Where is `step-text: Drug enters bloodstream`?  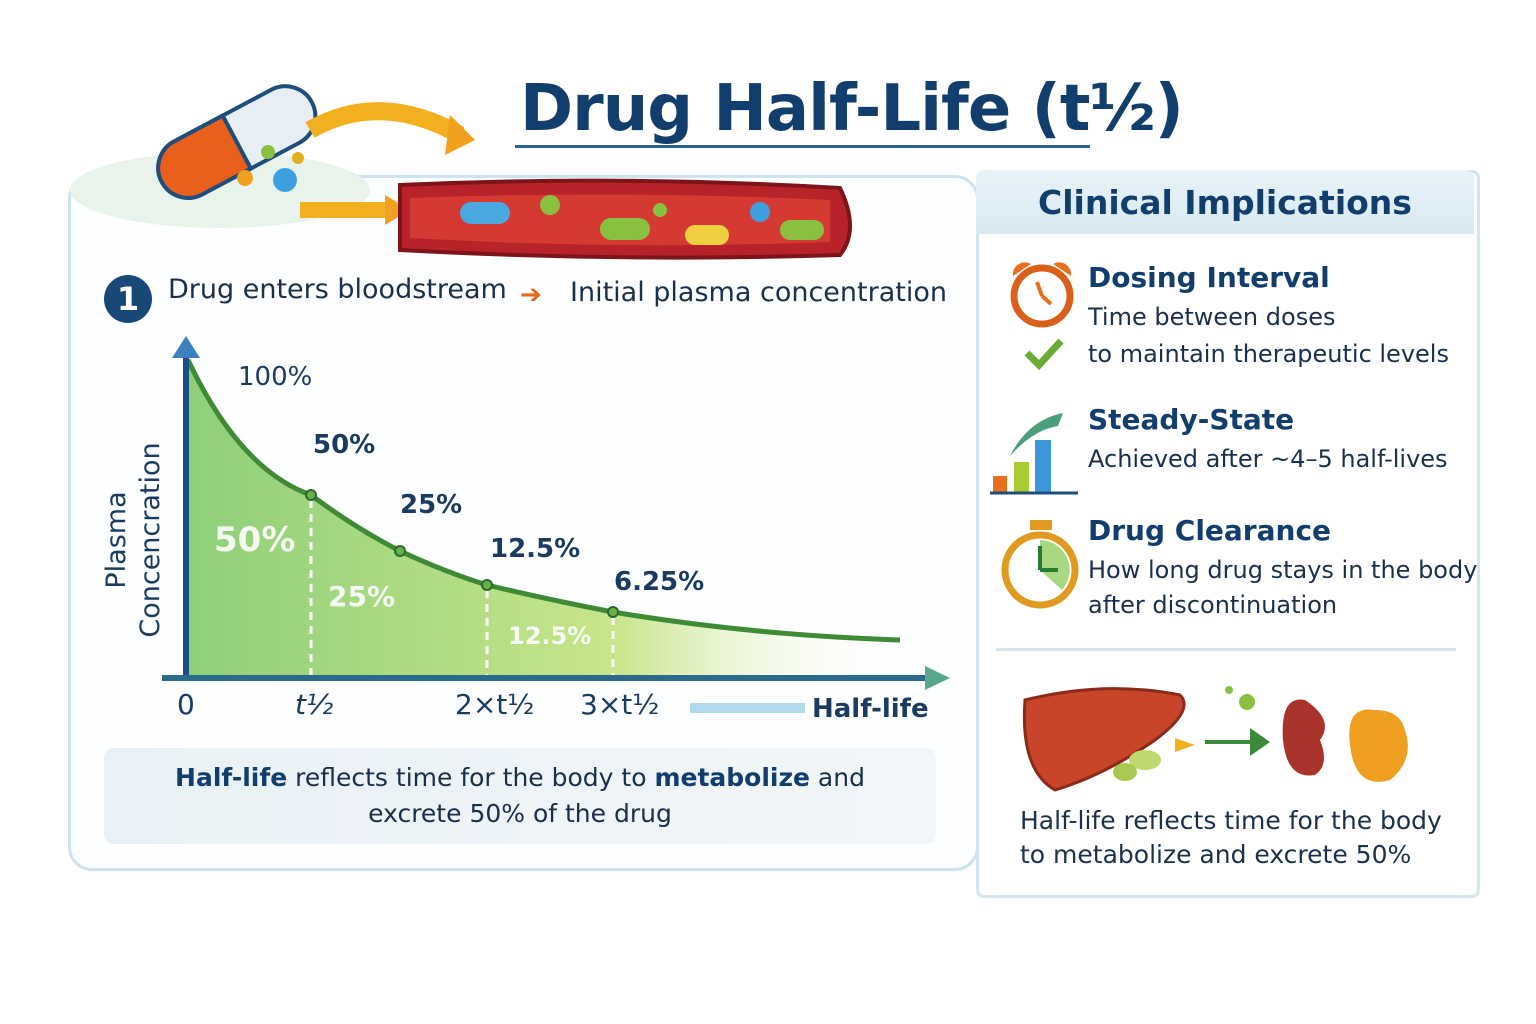 step-text: Drug enters bloodstream is located at coordinates (337, 289).